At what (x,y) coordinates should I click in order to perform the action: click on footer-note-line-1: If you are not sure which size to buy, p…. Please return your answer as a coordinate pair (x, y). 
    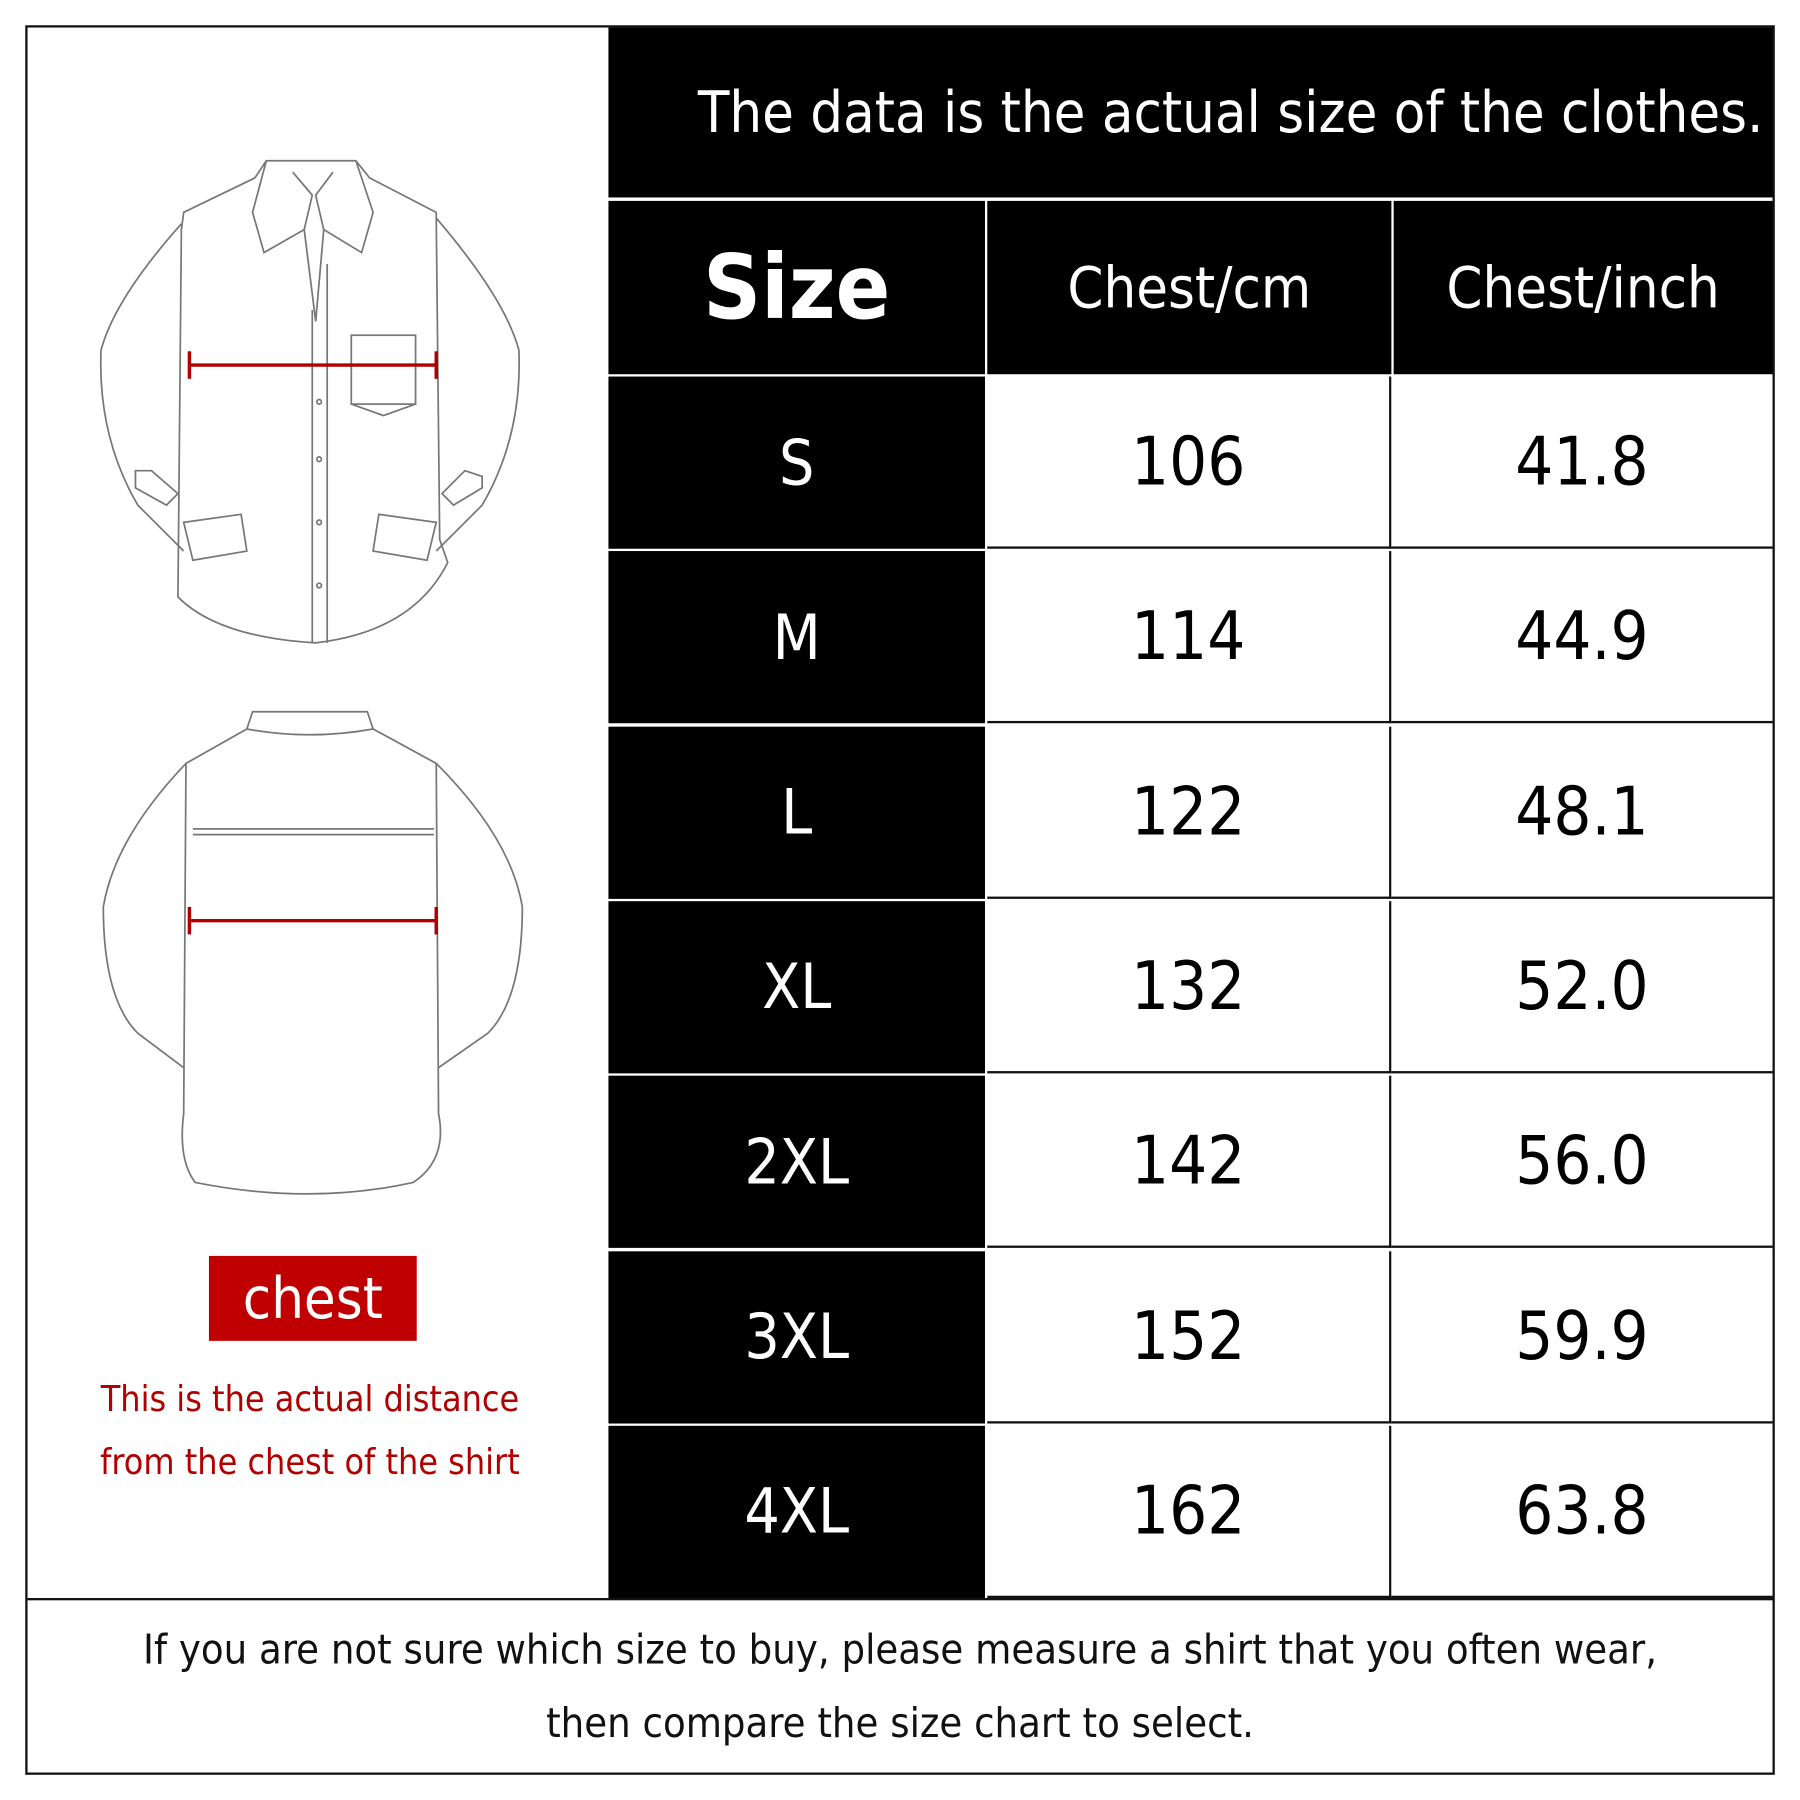
    Looking at the image, I should click on (900, 1650).